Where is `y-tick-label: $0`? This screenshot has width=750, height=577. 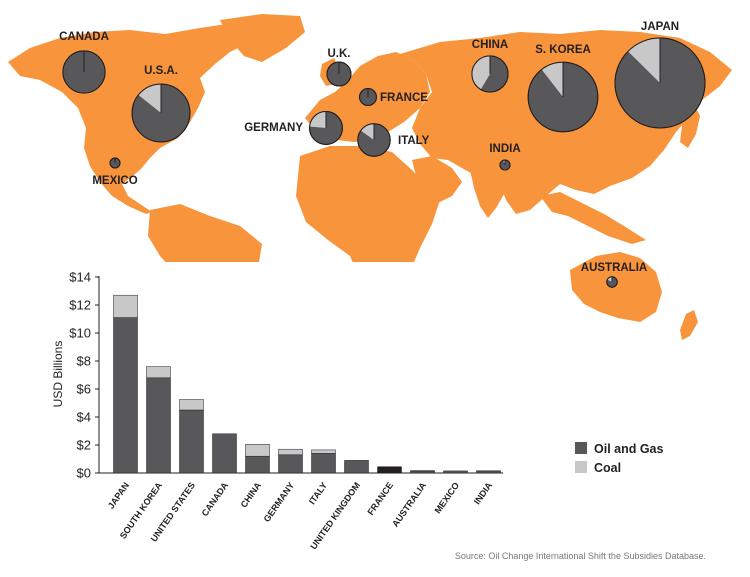
y-tick-label: $0 is located at coordinates (84, 473).